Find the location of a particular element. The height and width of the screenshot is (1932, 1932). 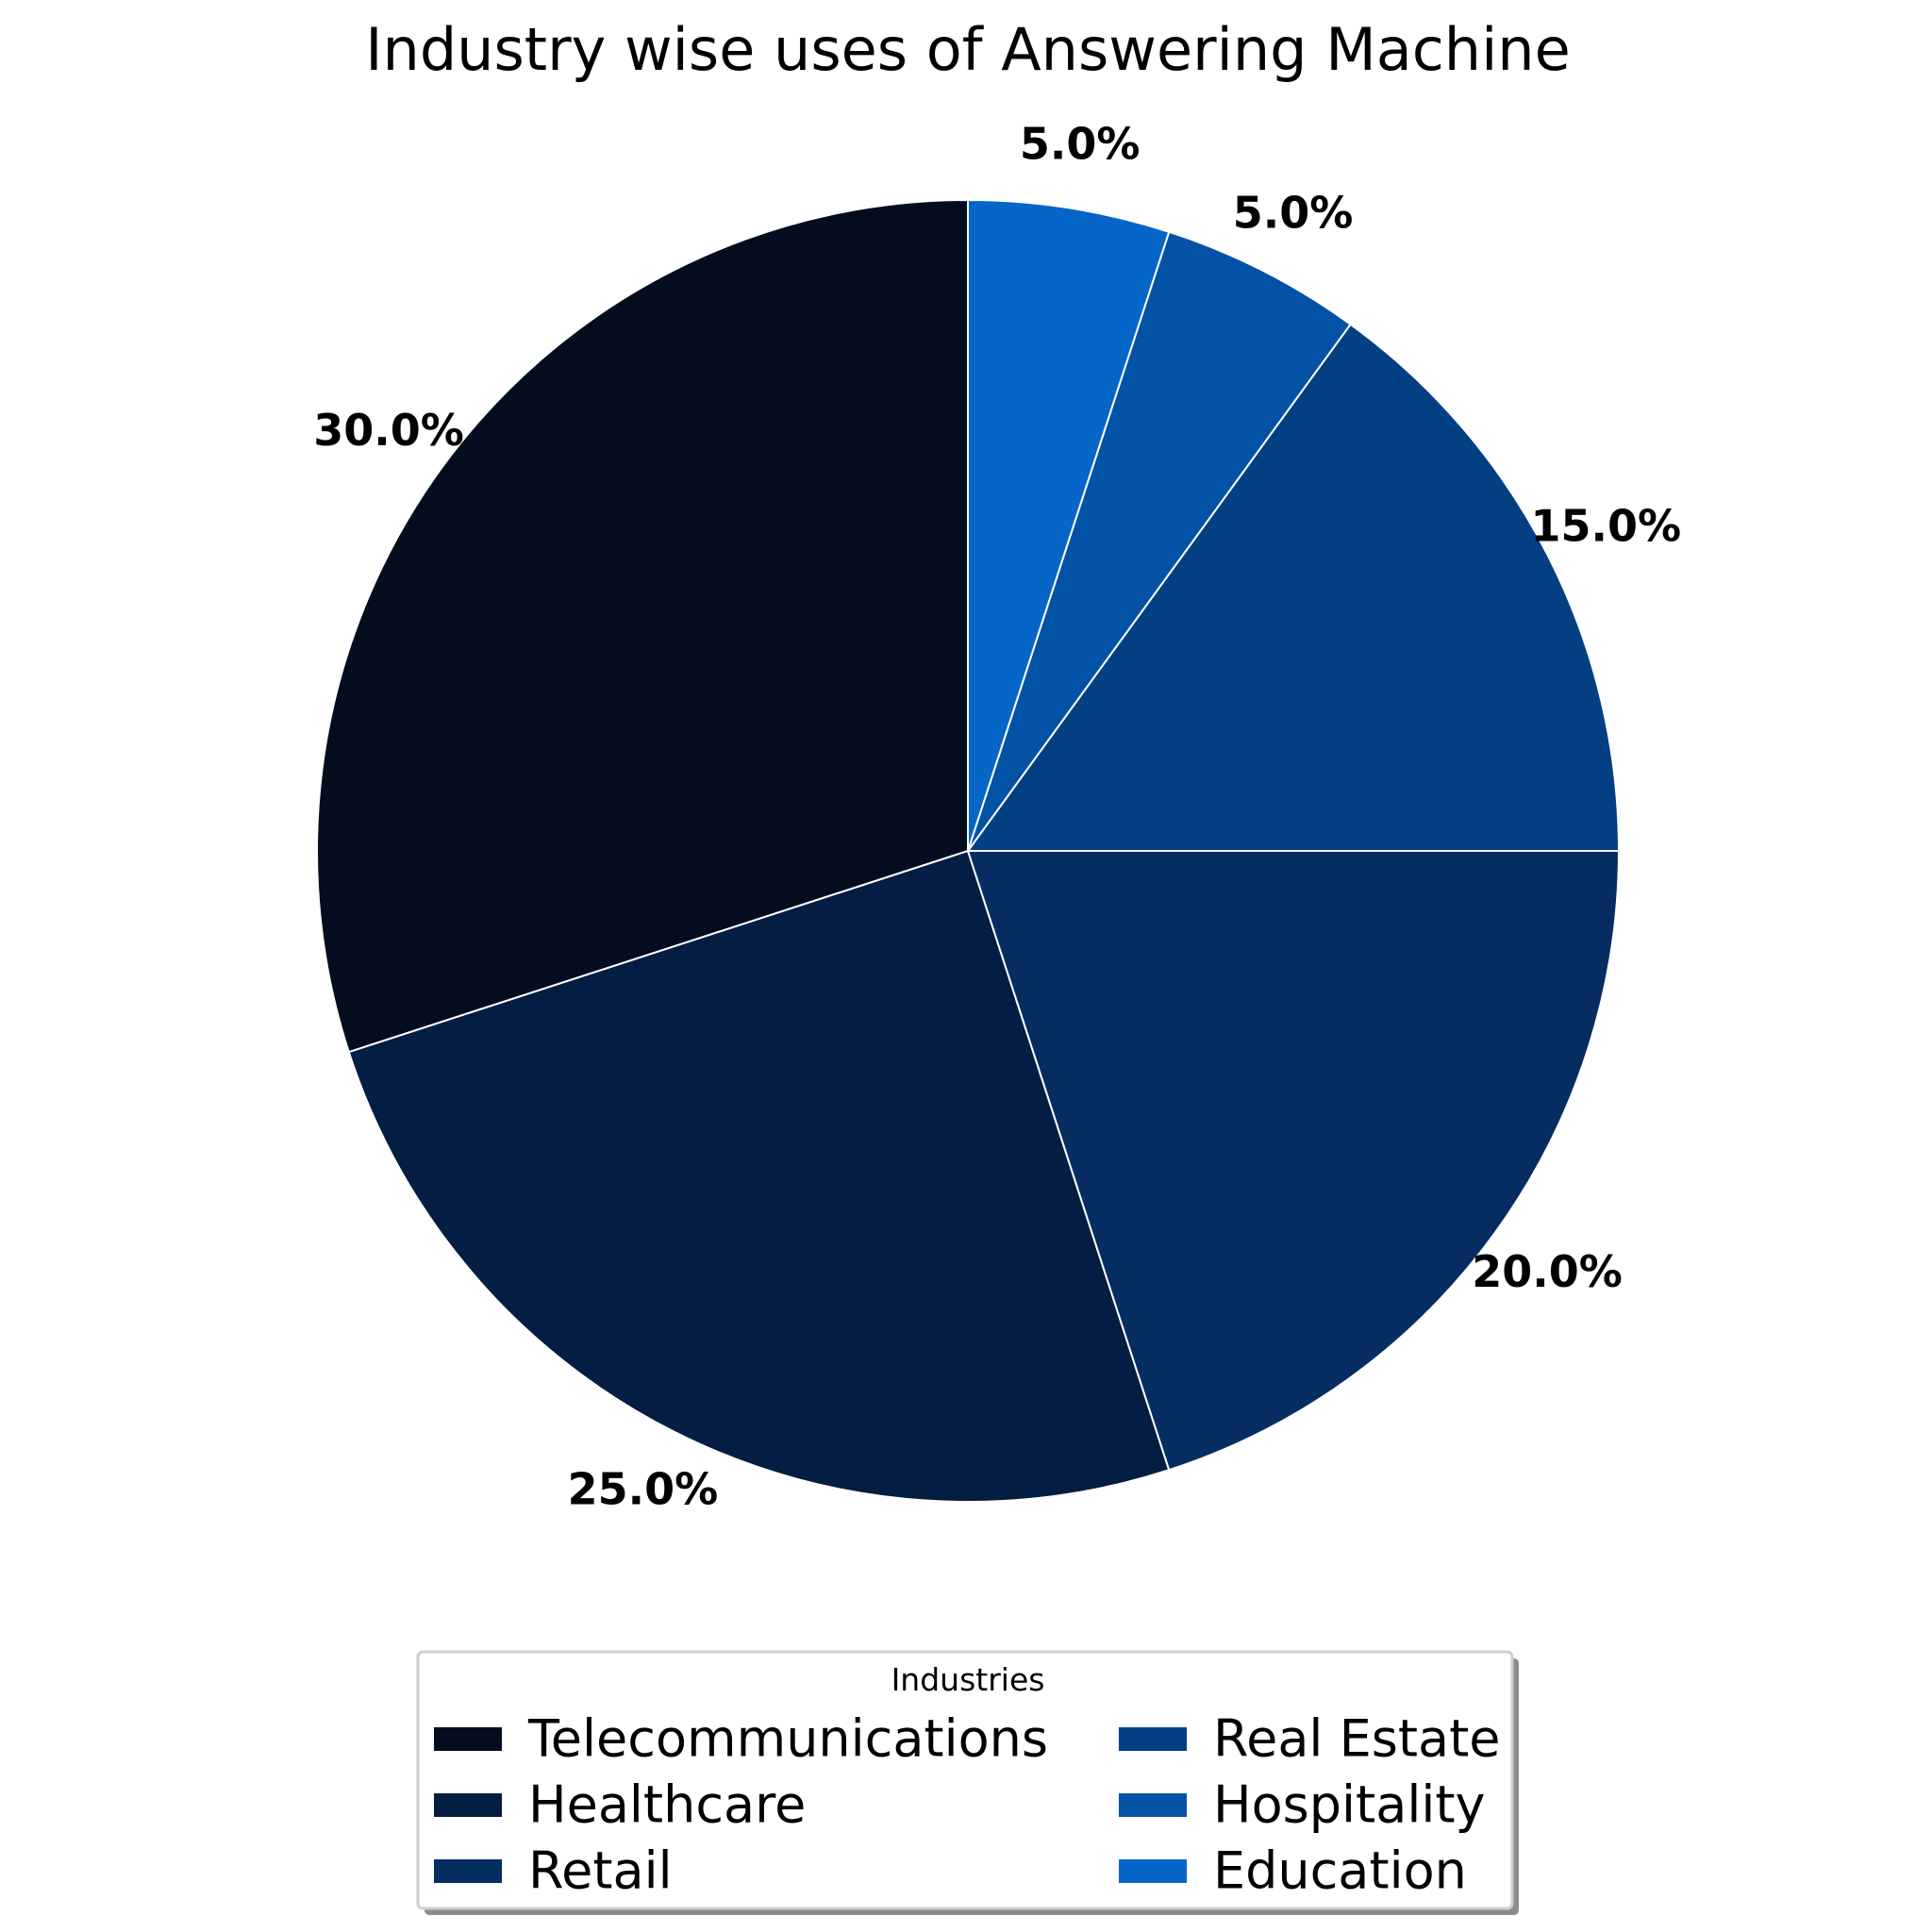

legend-label: Hospitality is located at coordinates (1349, 1805).